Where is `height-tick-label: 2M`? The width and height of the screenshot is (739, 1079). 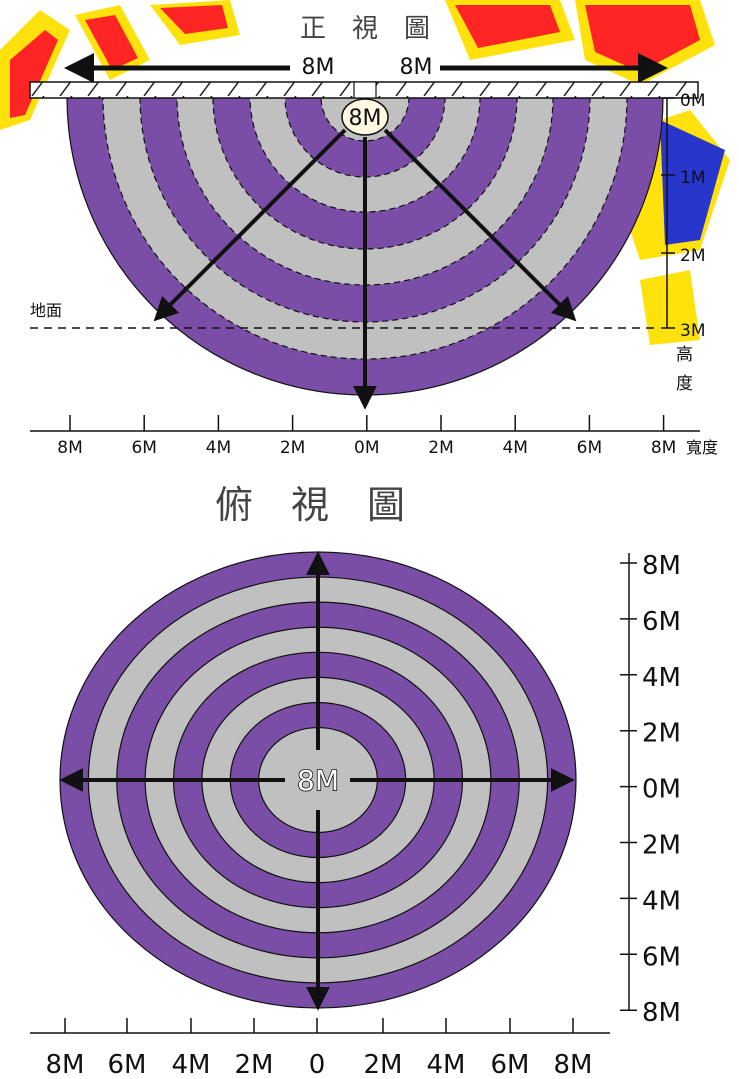
height-tick-label: 2M is located at coordinates (692, 256).